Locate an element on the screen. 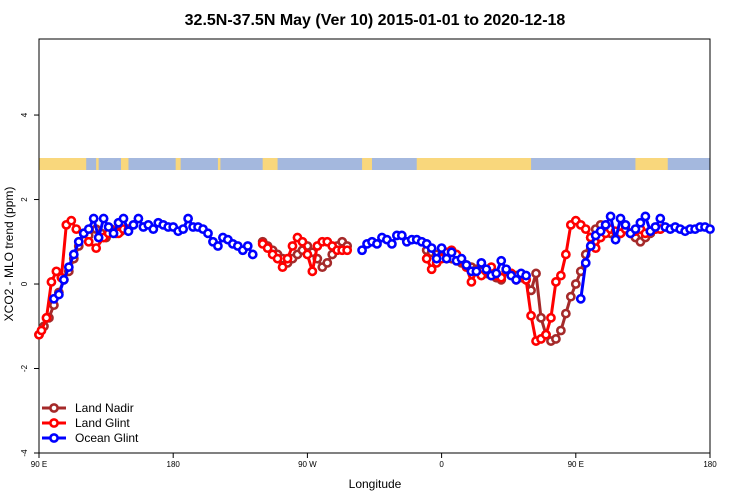  y-tick-label: -4 is located at coordinates (24, 453).